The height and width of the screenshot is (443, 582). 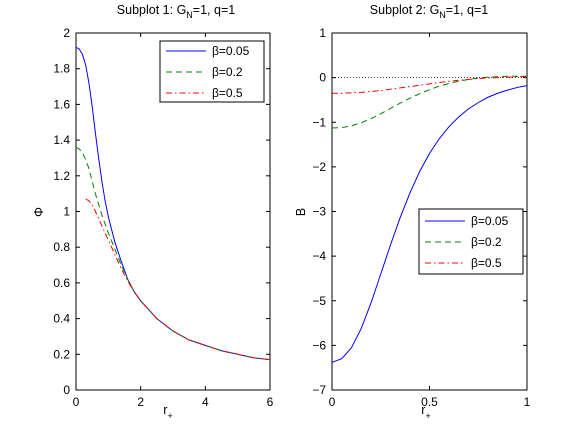 What do you see at coordinates (167, 412) in the screenshot?
I see `subplot-1-xlabel: r+` at bounding box center [167, 412].